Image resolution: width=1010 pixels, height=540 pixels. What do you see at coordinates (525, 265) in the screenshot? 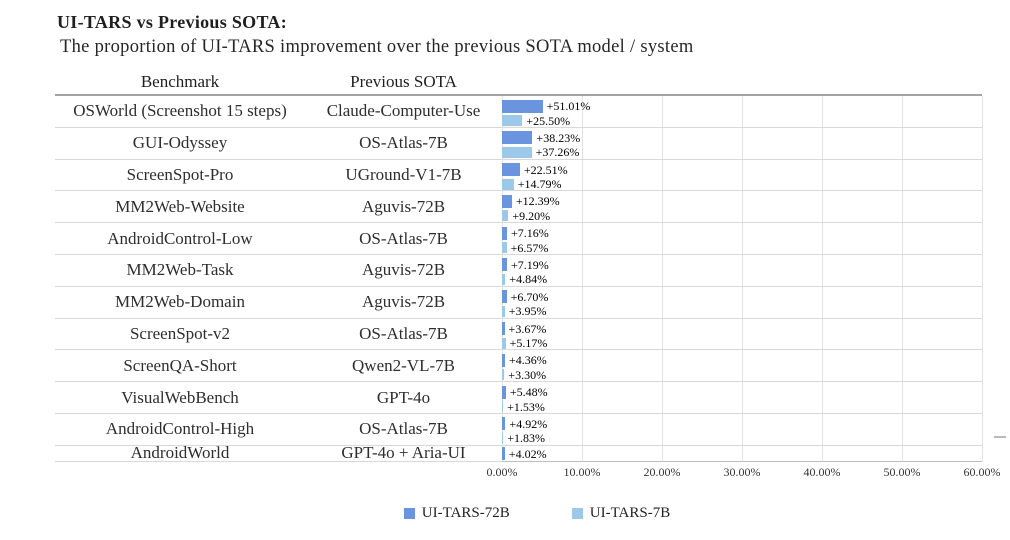
I see `bar-line: +7.19%` at bounding box center [525, 265].